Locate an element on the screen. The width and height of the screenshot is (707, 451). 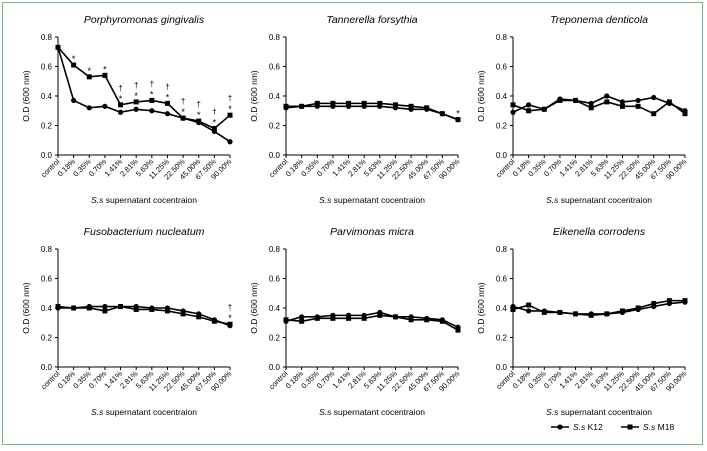
legend-label: S.s M18 is located at coordinates (658, 427).